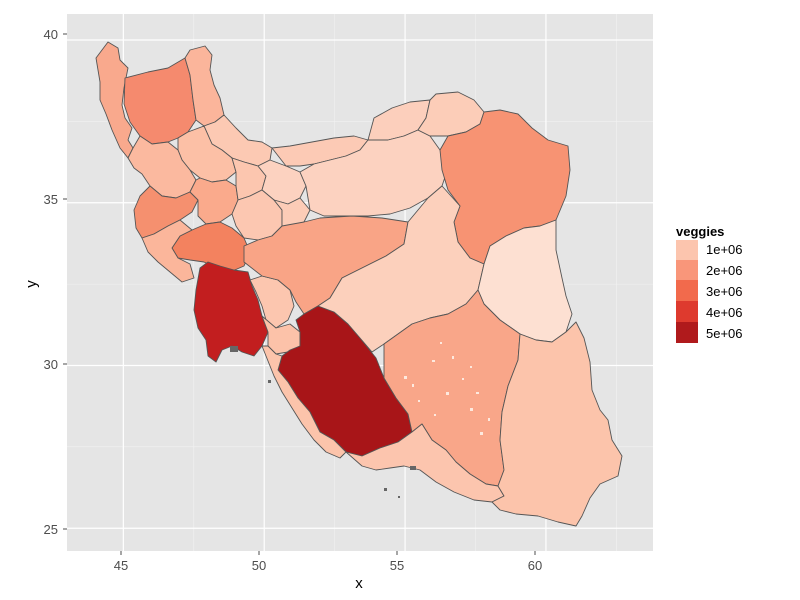 The image size is (800, 600). What do you see at coordinates (557, 424) in the screenshot?
I see `province-sistan-baluchestan` at bounding box center [557, 424].